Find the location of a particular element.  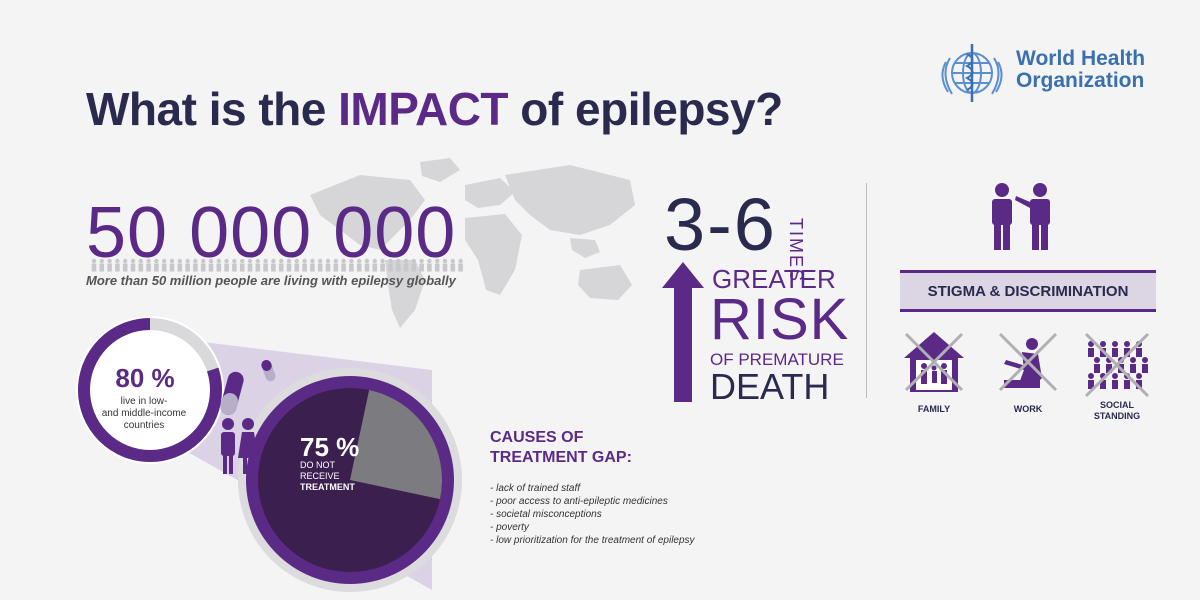

work-label: WORK is located at coordinates (1028, 409).